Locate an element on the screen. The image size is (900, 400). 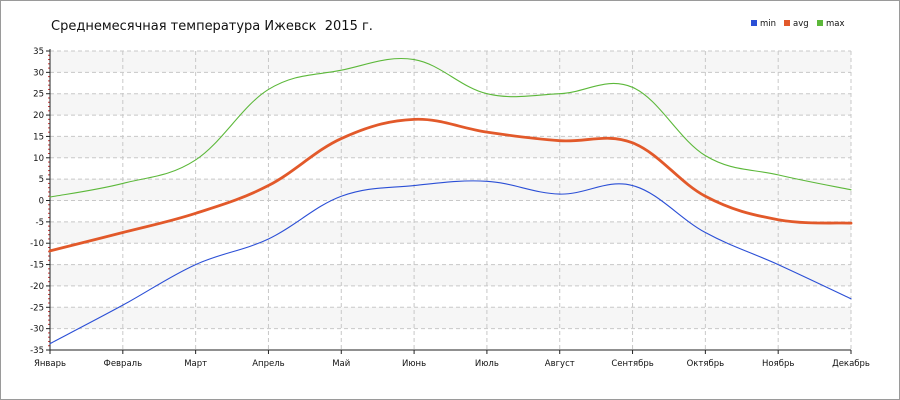
x-tick-label: Июль is located at coordinates (487, 364).